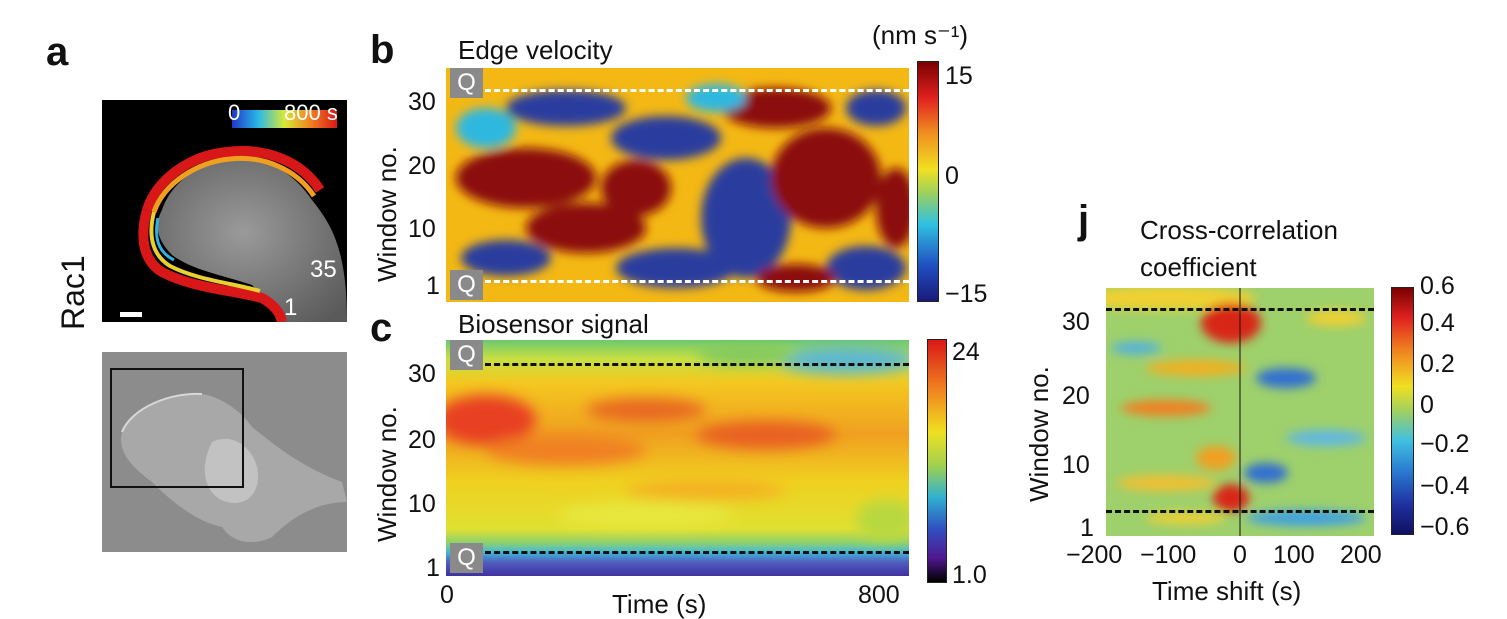  What do you see at coordinates (937, 461) in the screenshot?
I see `panel-c-colorbar` at bounding box center [937, 461].